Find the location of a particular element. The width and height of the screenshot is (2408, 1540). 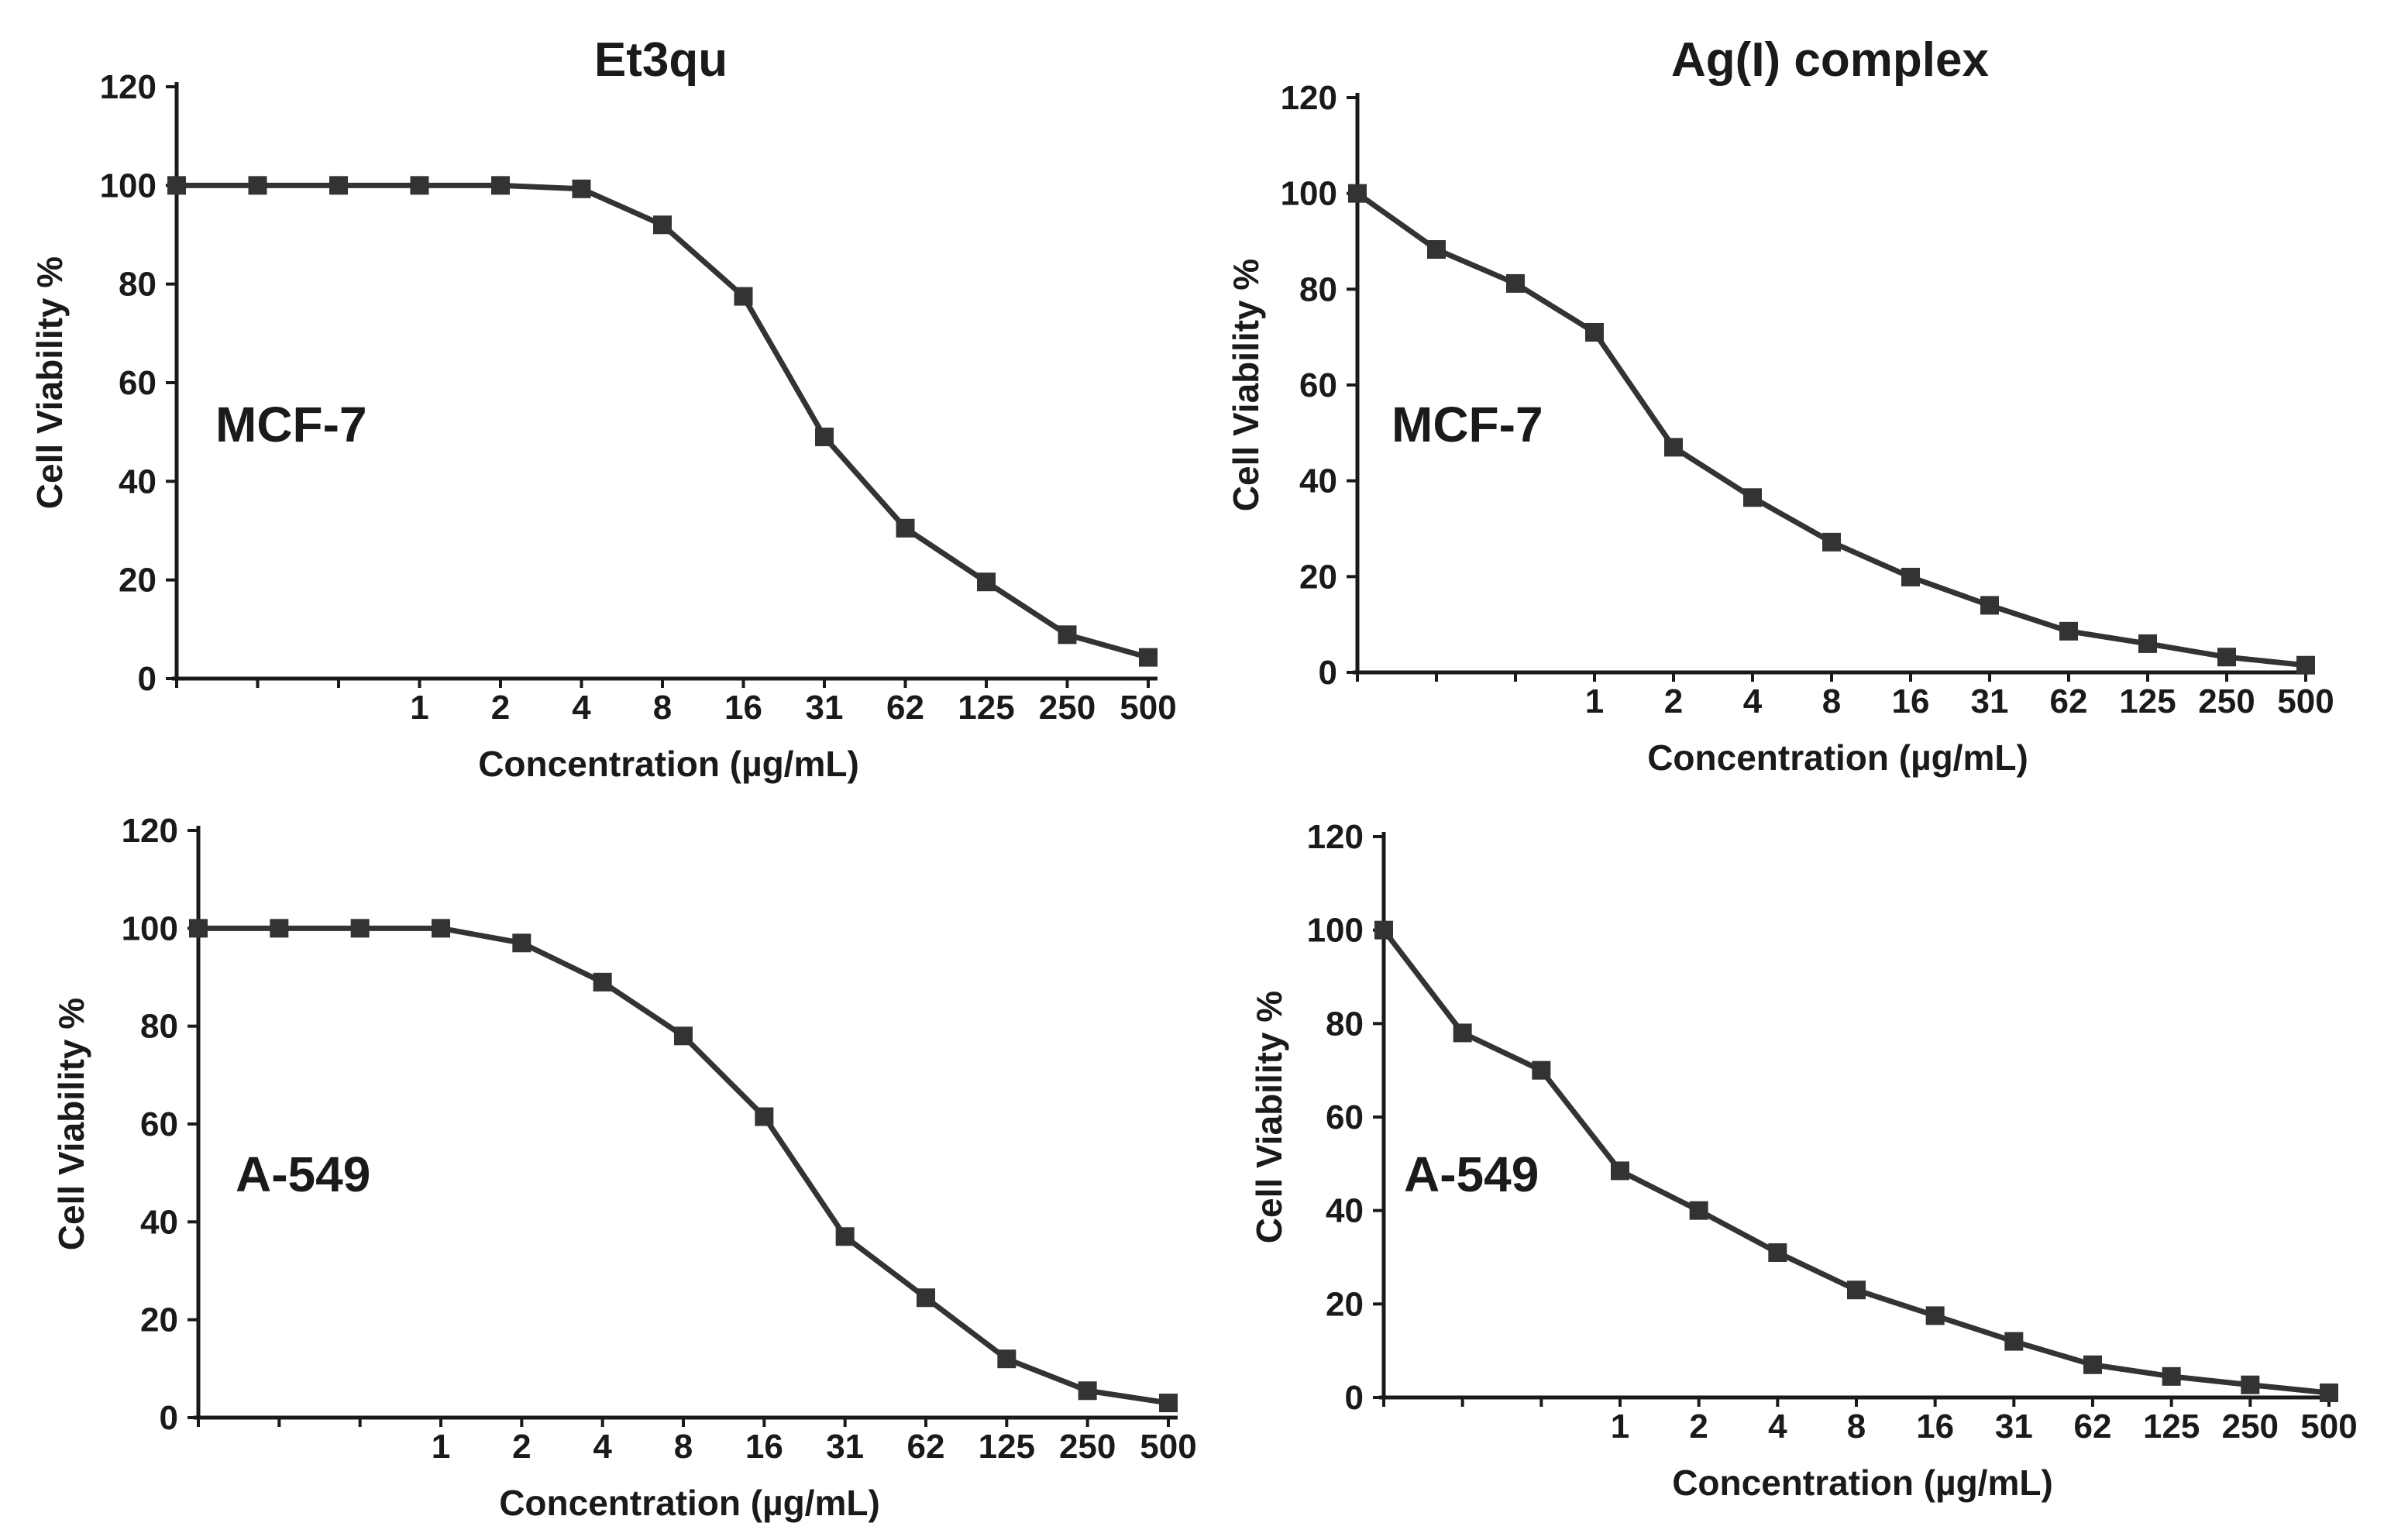

y-tick-label: 120 is located at coordinates (1335, 837).